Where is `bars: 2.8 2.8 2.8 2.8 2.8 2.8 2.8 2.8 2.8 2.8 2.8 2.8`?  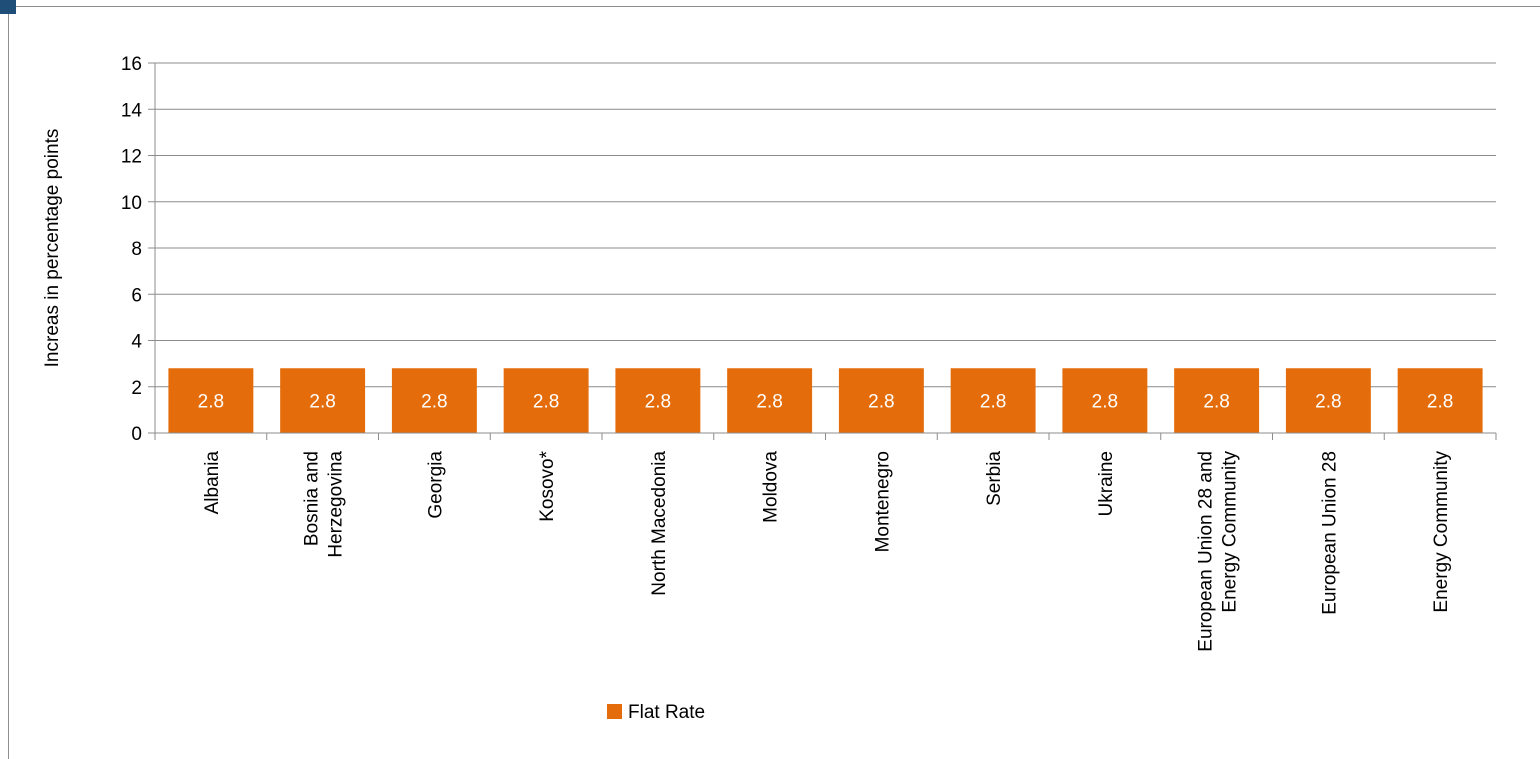
bars: 2.8 2.8 2.8 2.8 2.8 2.8 2.8 2.8 2.8 2.8 2.8 2.8 is located at coordinates (825, 400).